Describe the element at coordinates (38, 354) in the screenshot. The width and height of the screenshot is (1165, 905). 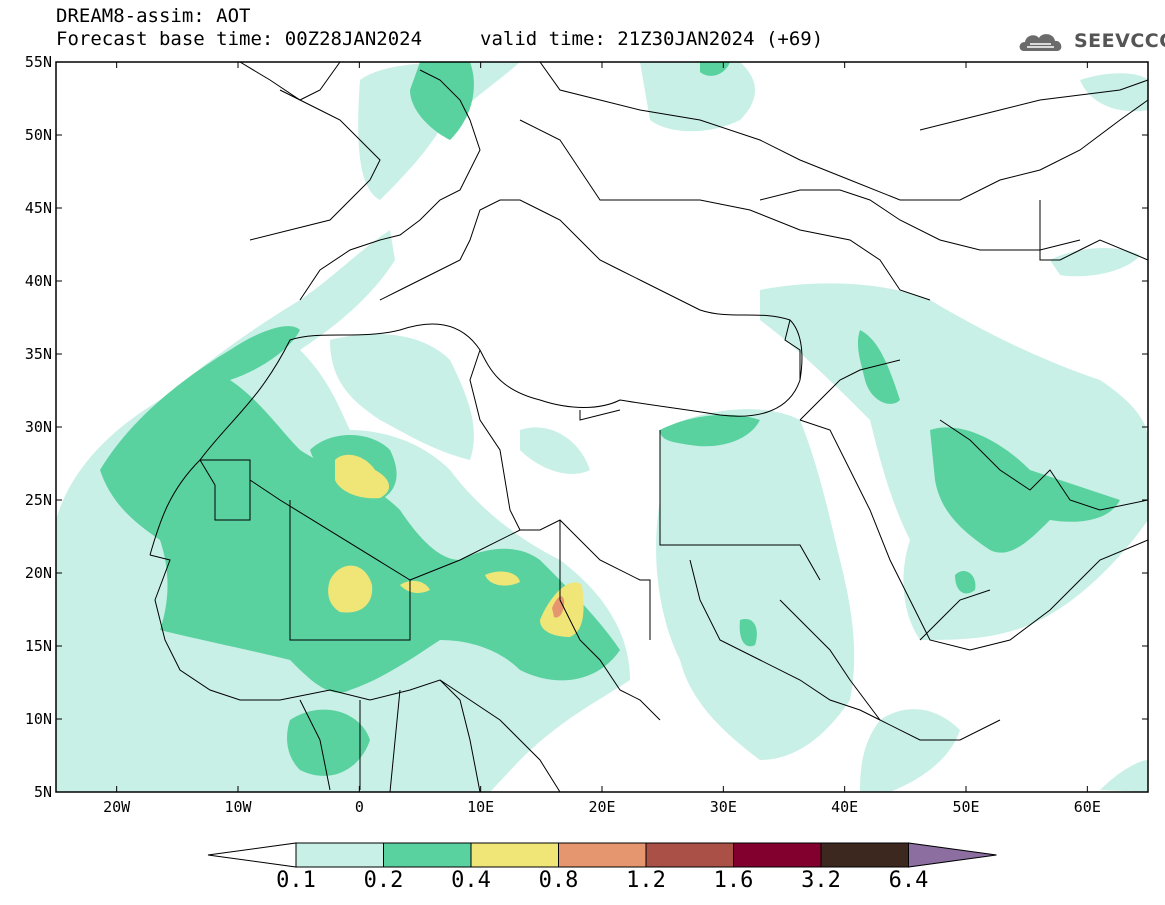
I see `lat-label: 35N` at that location.